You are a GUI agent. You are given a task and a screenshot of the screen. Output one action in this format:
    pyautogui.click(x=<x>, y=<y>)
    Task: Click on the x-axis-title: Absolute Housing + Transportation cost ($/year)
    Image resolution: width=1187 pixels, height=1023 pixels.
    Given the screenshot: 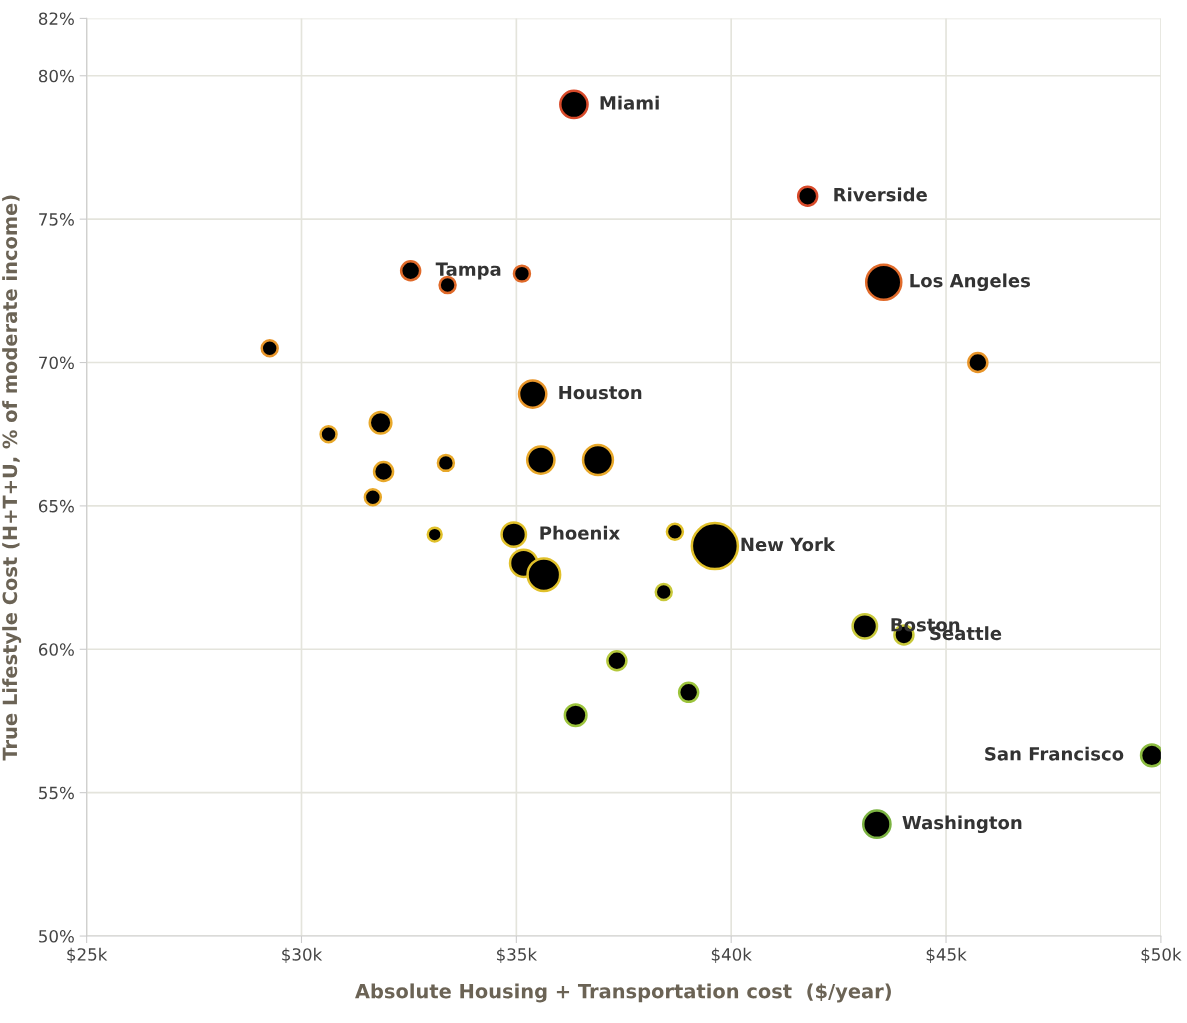 What is the action you would take?
    pyautogui.click(x=623, y=993)
    